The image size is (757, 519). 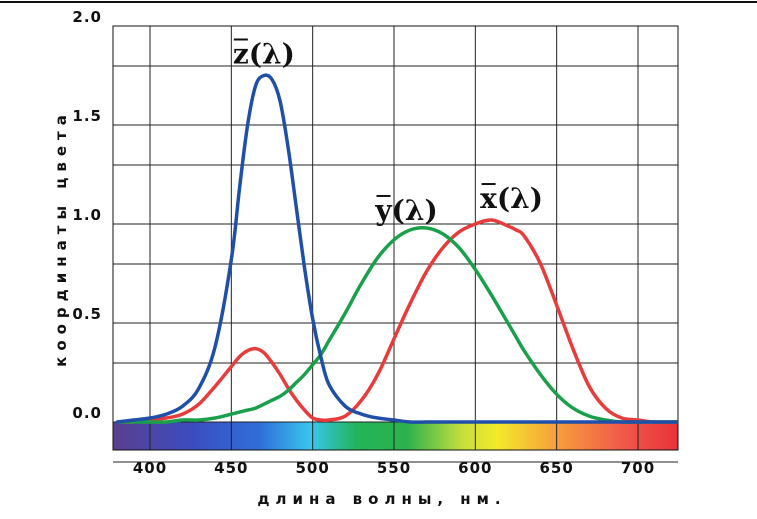 I want to click on x-tick-label: 550, so click(x=394, y=468).